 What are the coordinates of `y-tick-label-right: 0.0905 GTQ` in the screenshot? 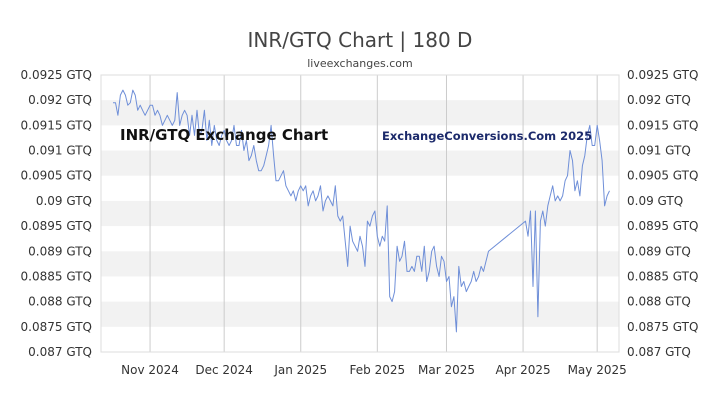 It's located at (662, 176).